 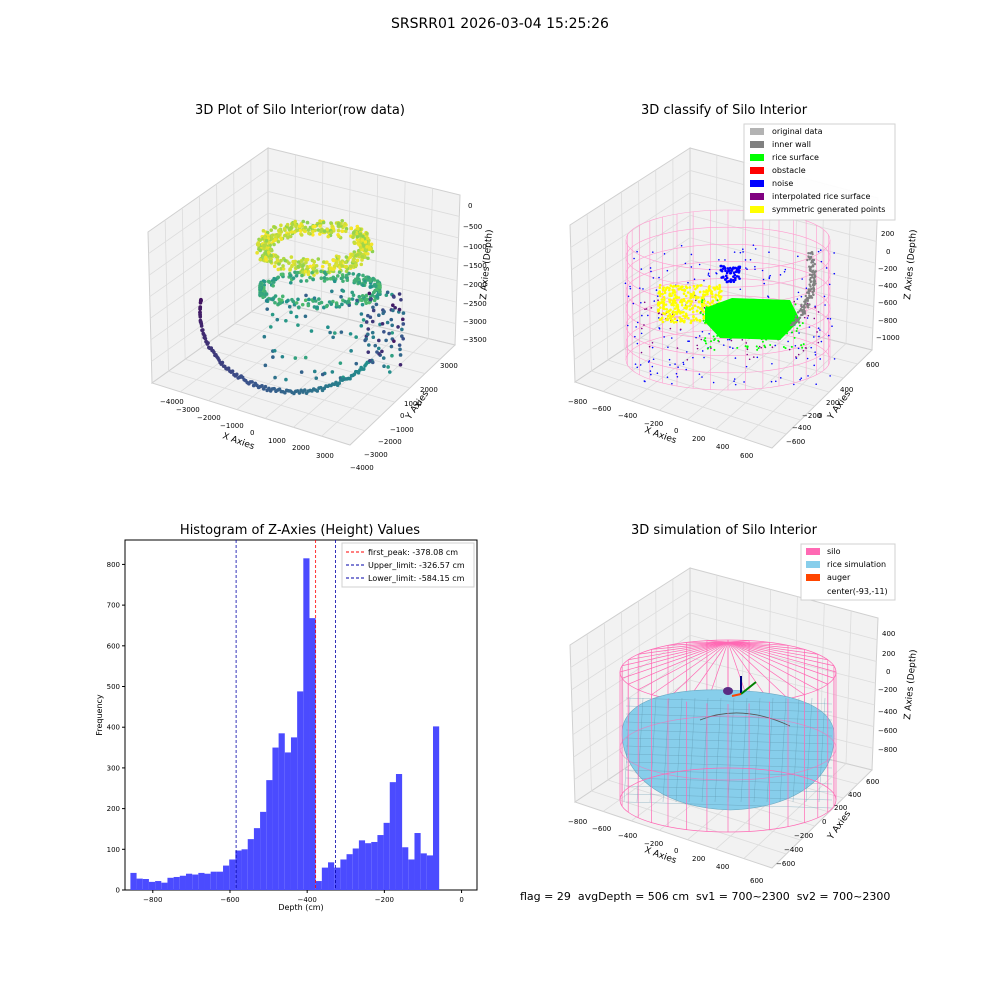 I want to click on plot2-xtick: −400, so click(x=627, y=416).